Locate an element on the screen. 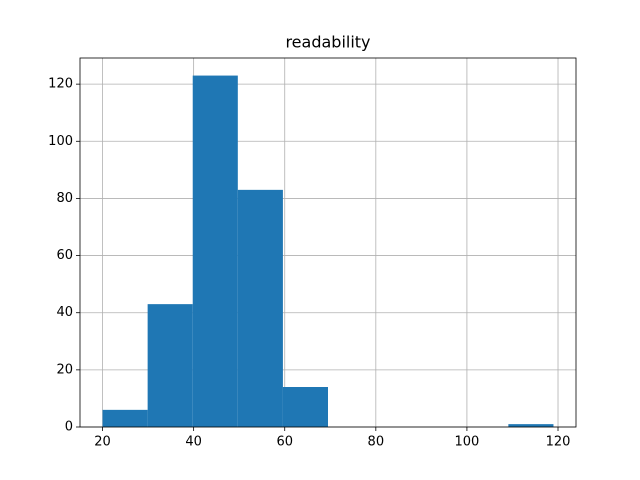 This screenshot has height=480, width=640. y-tick-label: 80 is located at coordinates (64, 198).